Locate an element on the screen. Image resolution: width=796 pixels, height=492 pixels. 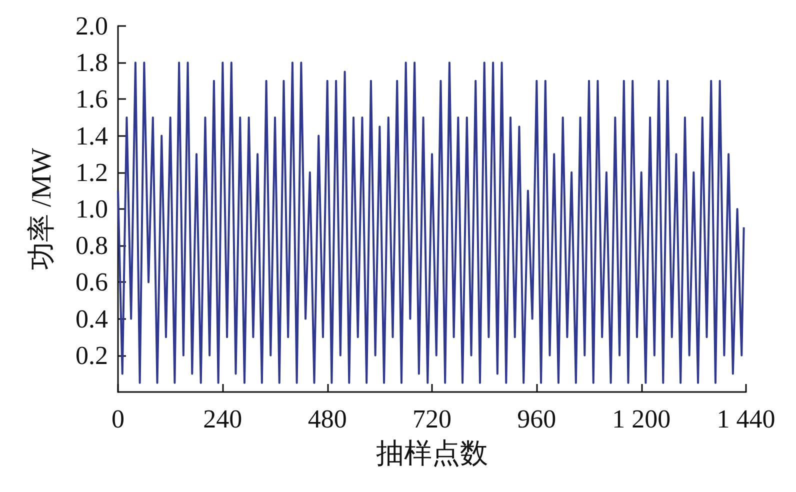
y-tick-label: 1.8 is located at coordinates (92, 63).